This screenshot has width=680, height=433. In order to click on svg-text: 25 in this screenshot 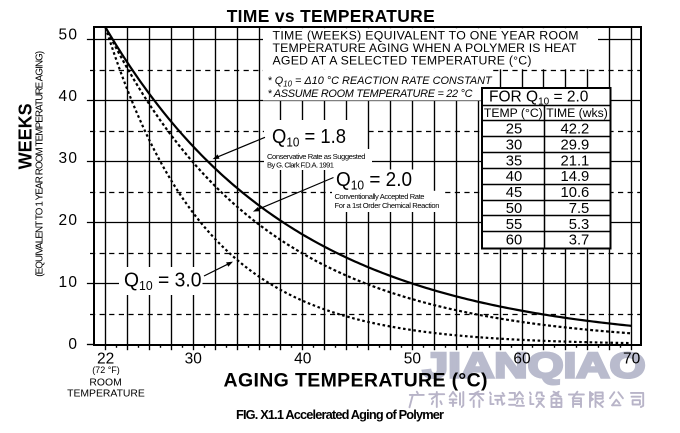, I will do `click(514, 130)`.